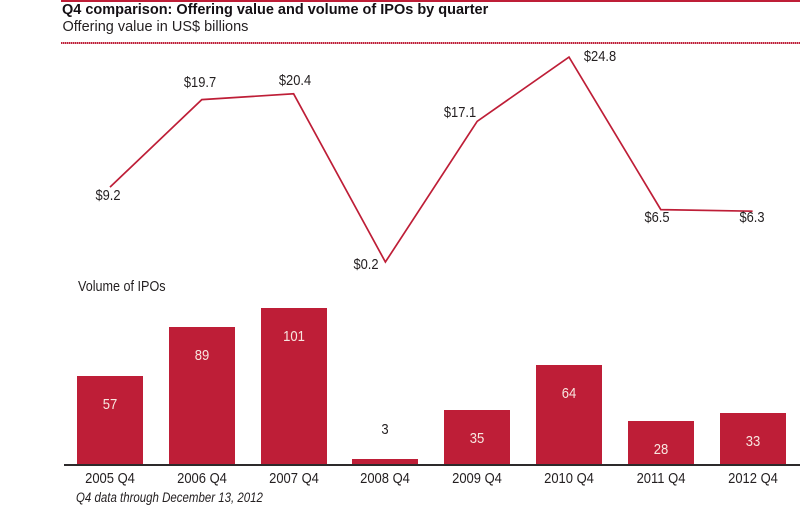 Image resolution: width=800 pixels, height=509 pixels. I want to click on x-axis-label: 2008 Q4, so click(385, 478).